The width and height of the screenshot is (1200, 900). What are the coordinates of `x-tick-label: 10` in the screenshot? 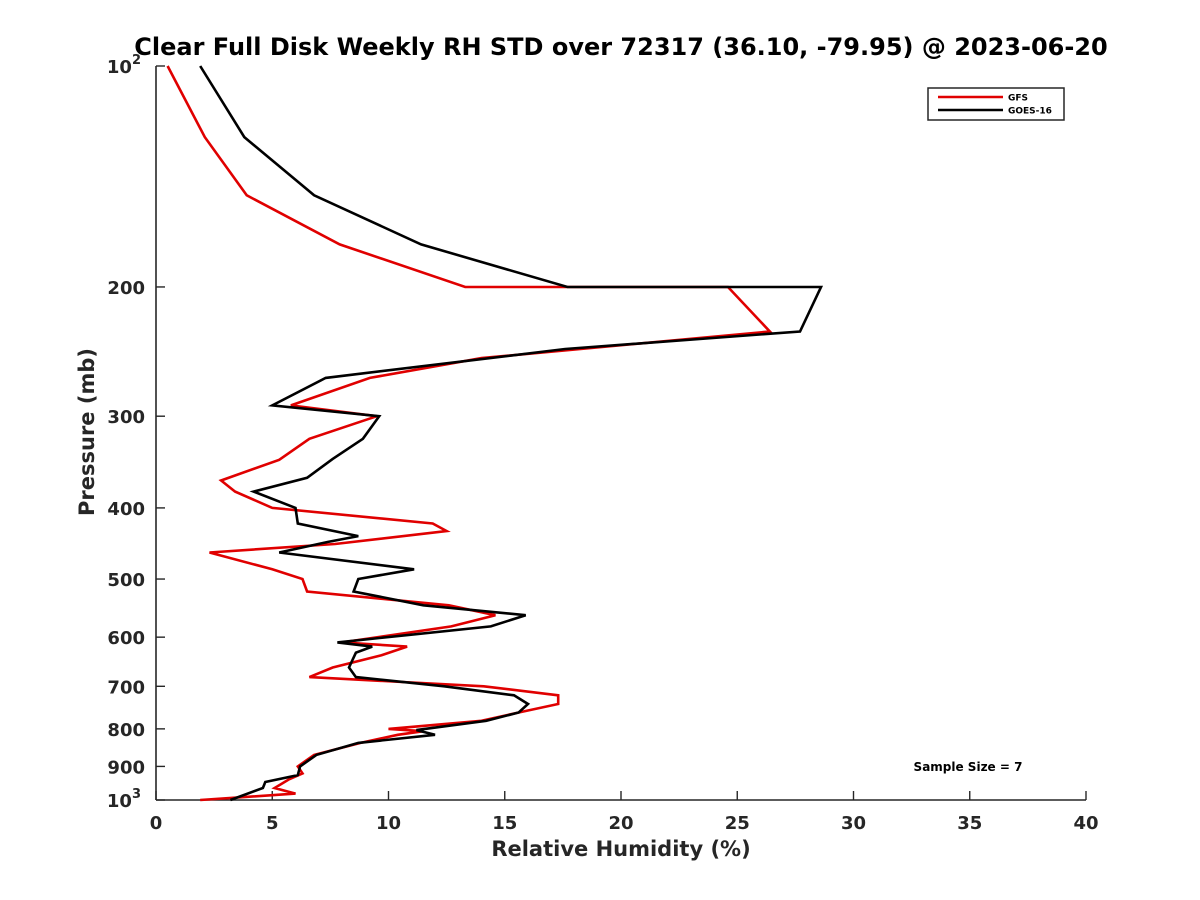 It's located at (388, 823).